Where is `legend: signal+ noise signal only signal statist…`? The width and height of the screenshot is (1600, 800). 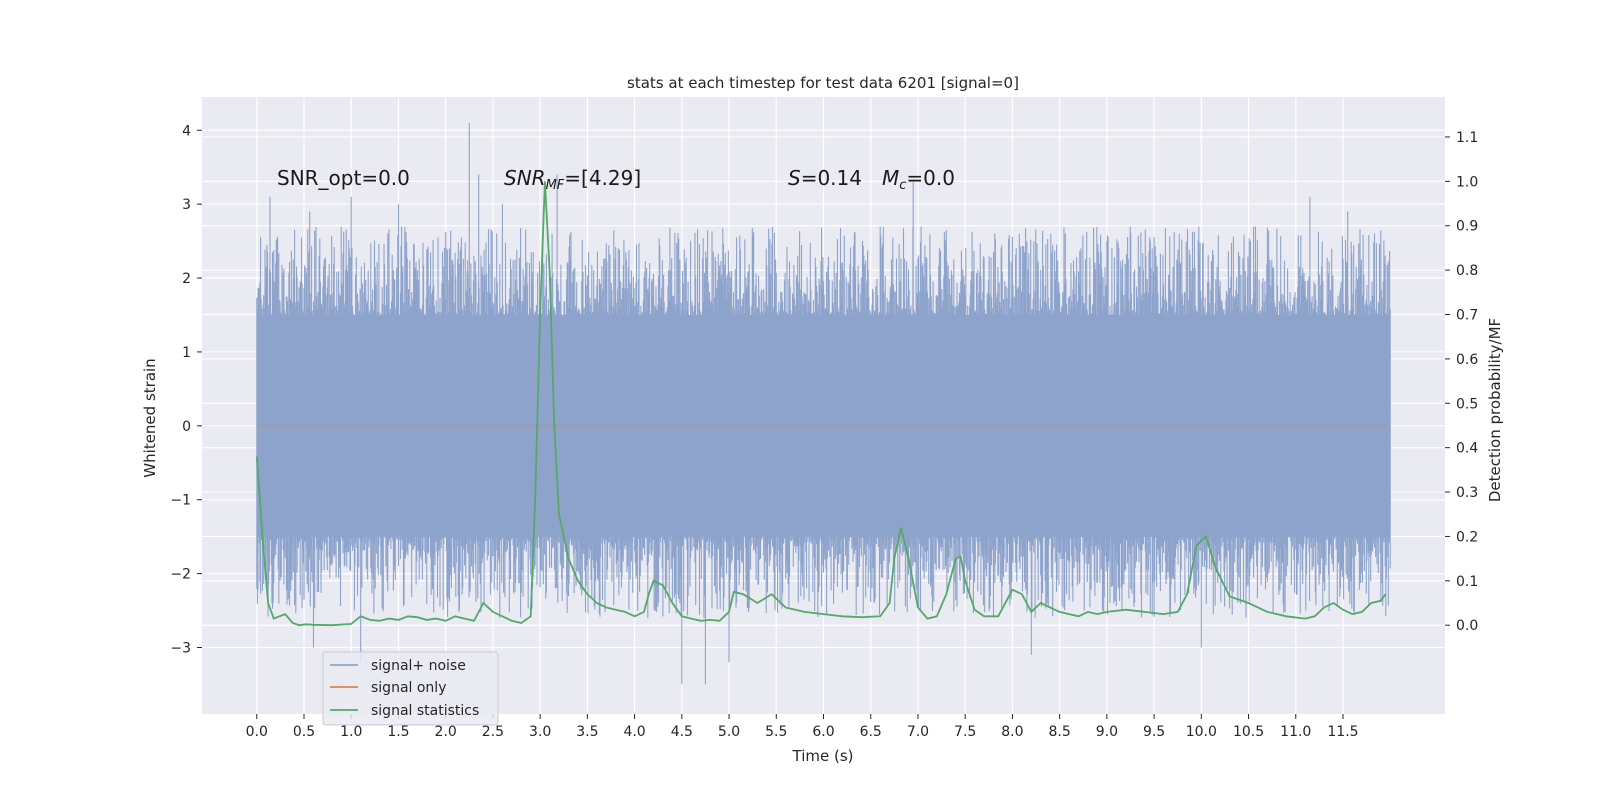 legend: signal+ noise signal only signal statist… is located at coordinates (410, 688).